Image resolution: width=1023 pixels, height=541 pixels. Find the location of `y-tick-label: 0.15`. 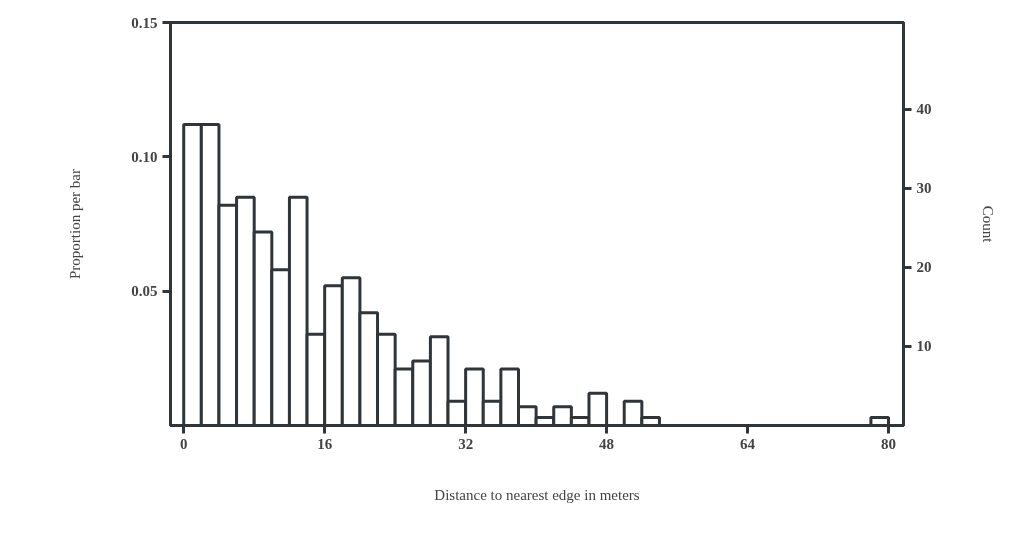

y-tick-label: 0.15 is located at coordinates (144, 22).